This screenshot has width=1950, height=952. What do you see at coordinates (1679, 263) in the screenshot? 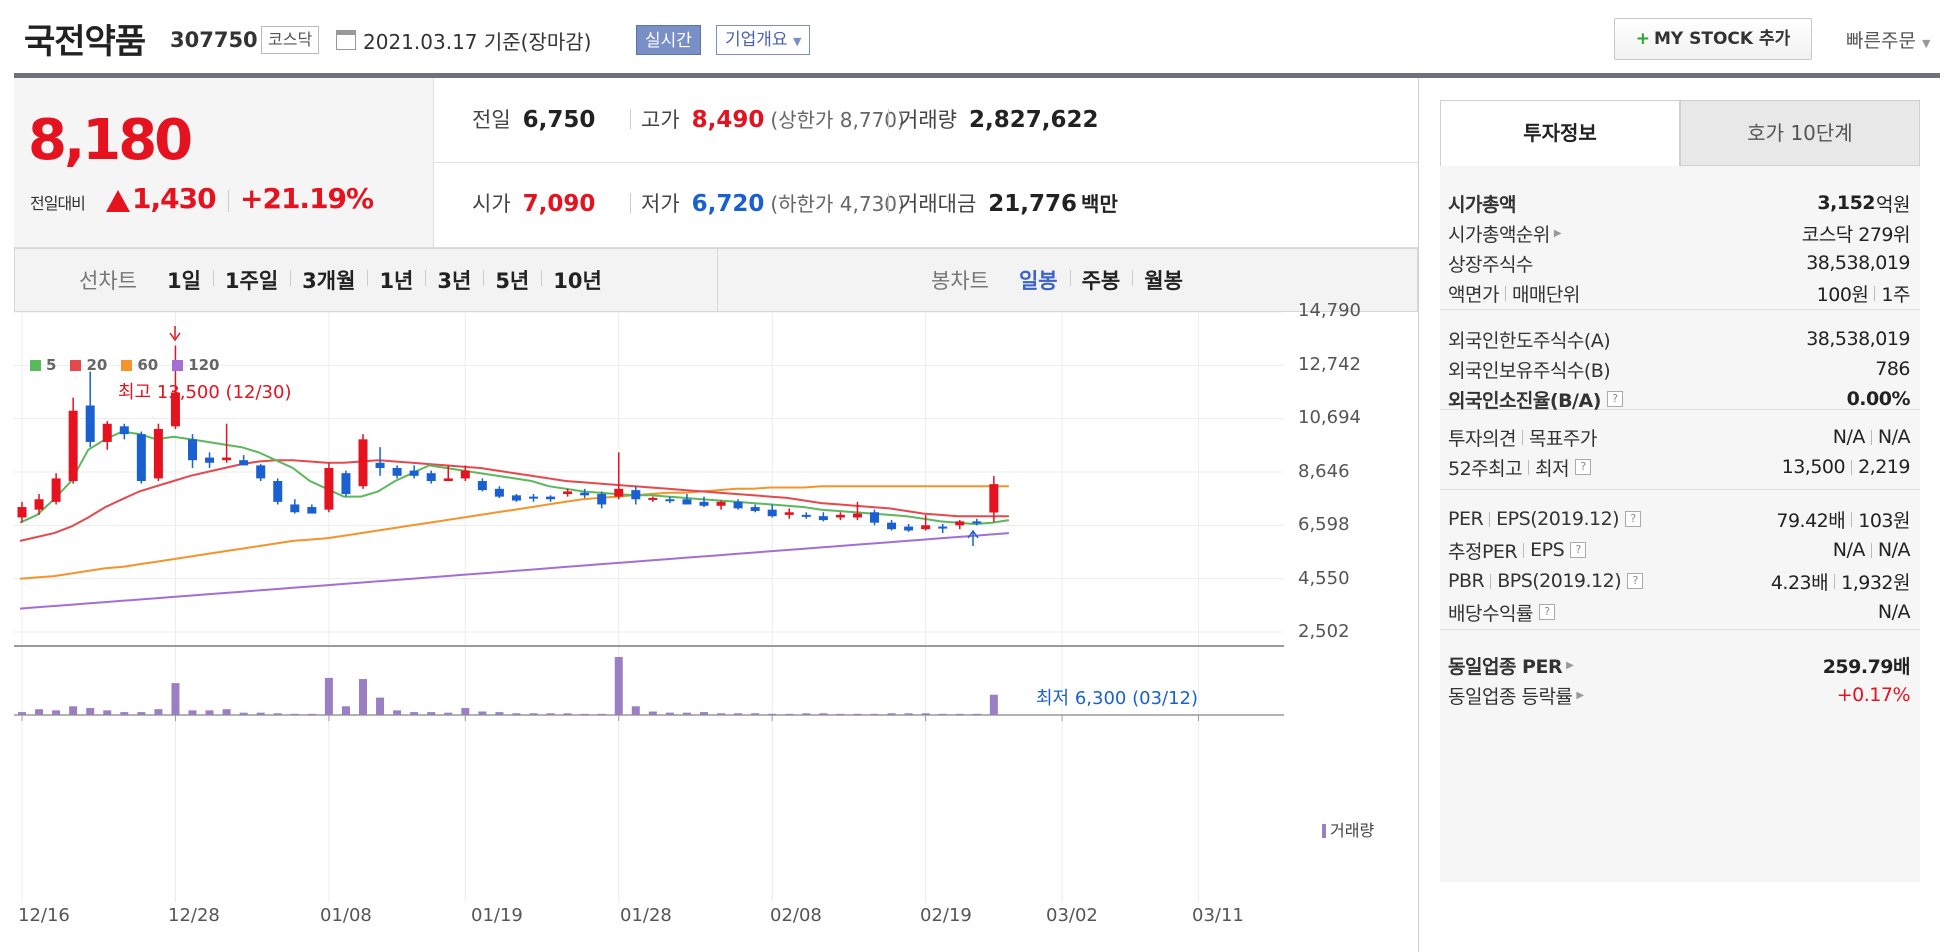
I see `listed-shares-row: 상장주식수 38,538,019` at bounding box center [1679, 263].